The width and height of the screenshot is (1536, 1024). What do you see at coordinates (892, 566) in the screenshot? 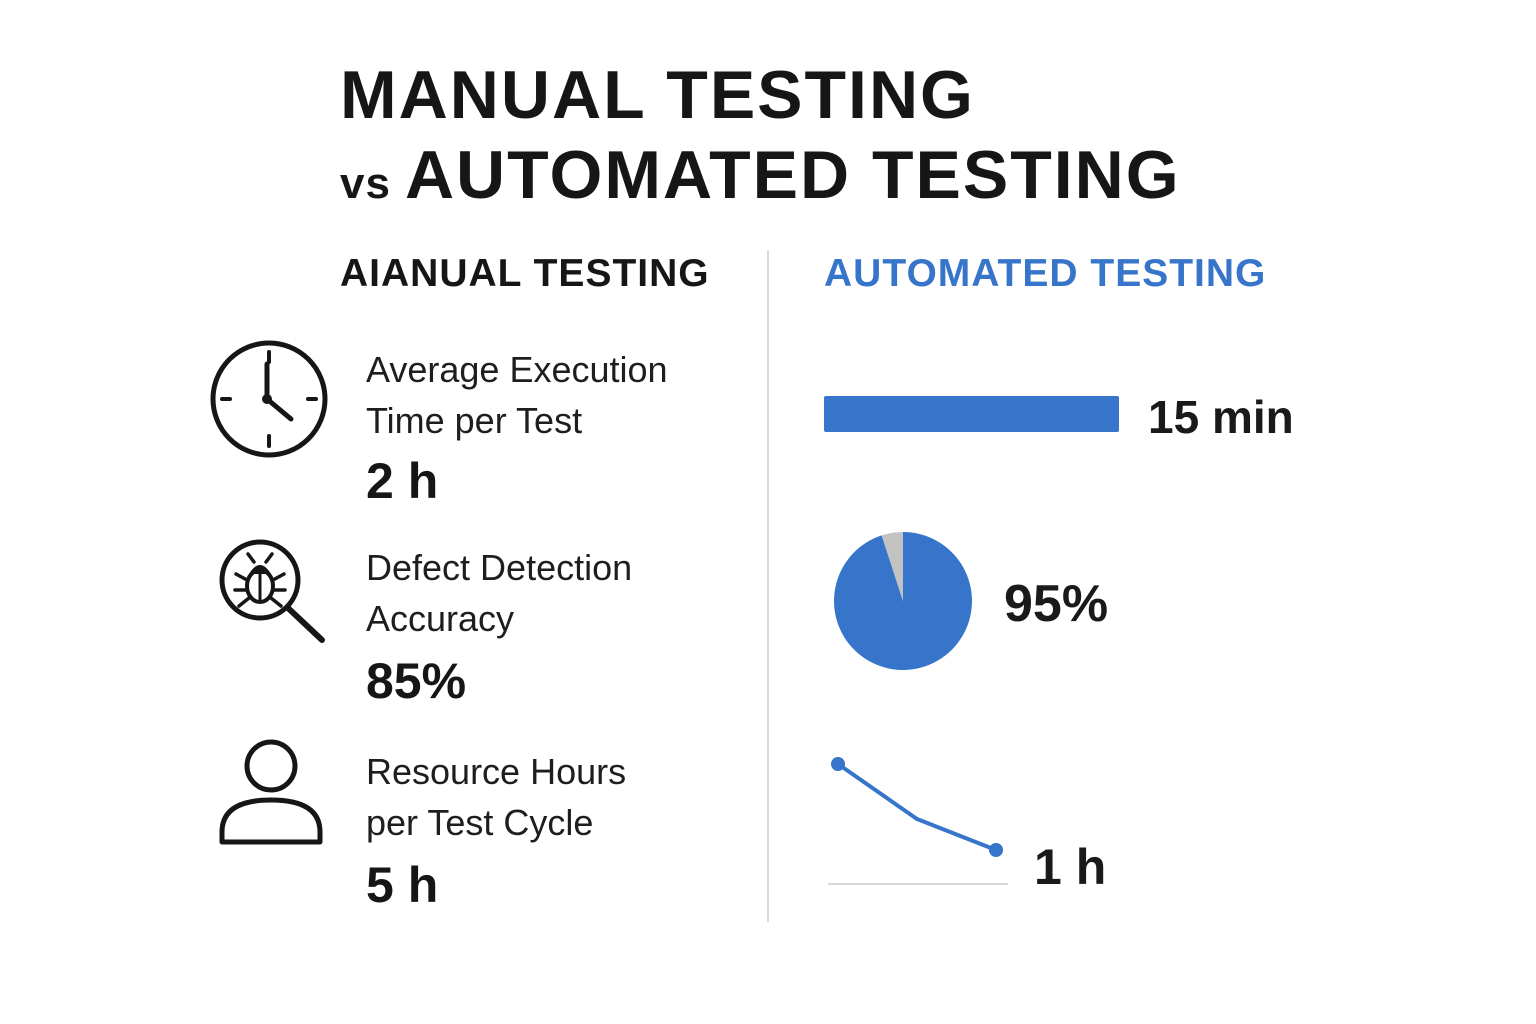
I see `pie-slice-missed` at bounding box center [892, 566].